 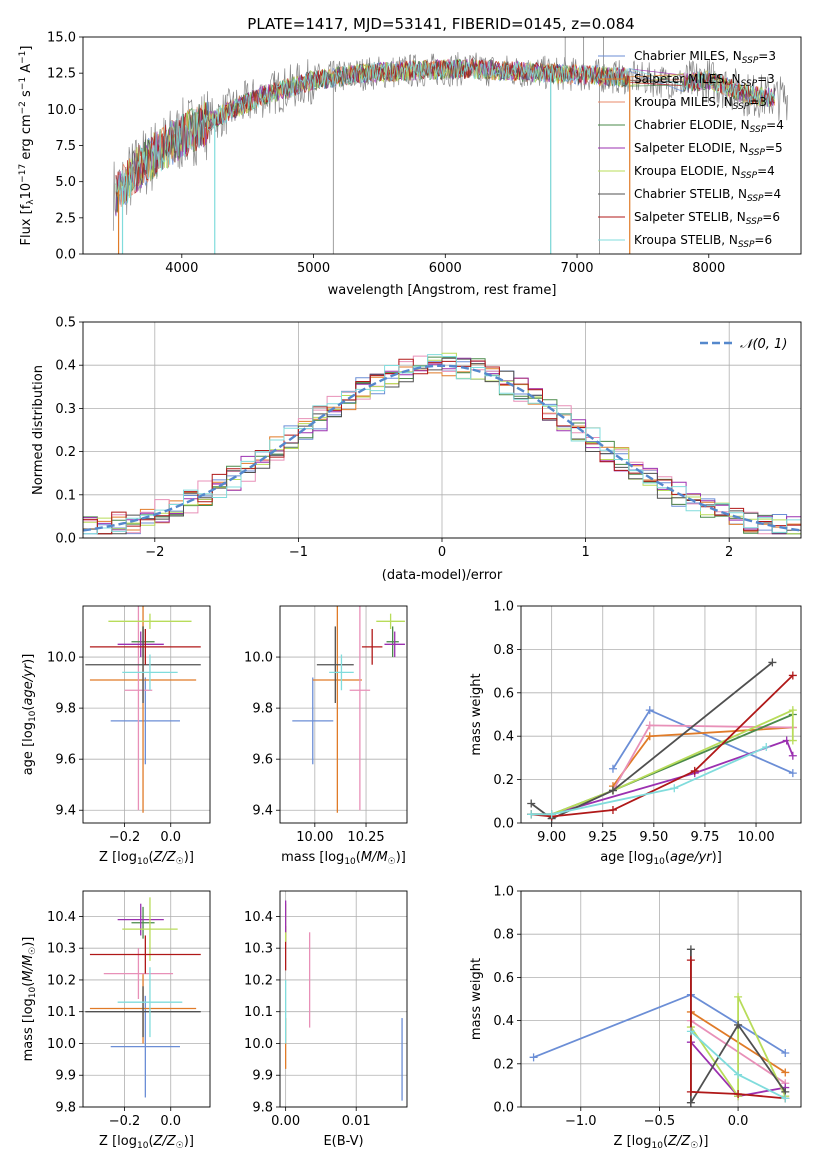 I want to click on weight-line, so click(x=649, y=781).